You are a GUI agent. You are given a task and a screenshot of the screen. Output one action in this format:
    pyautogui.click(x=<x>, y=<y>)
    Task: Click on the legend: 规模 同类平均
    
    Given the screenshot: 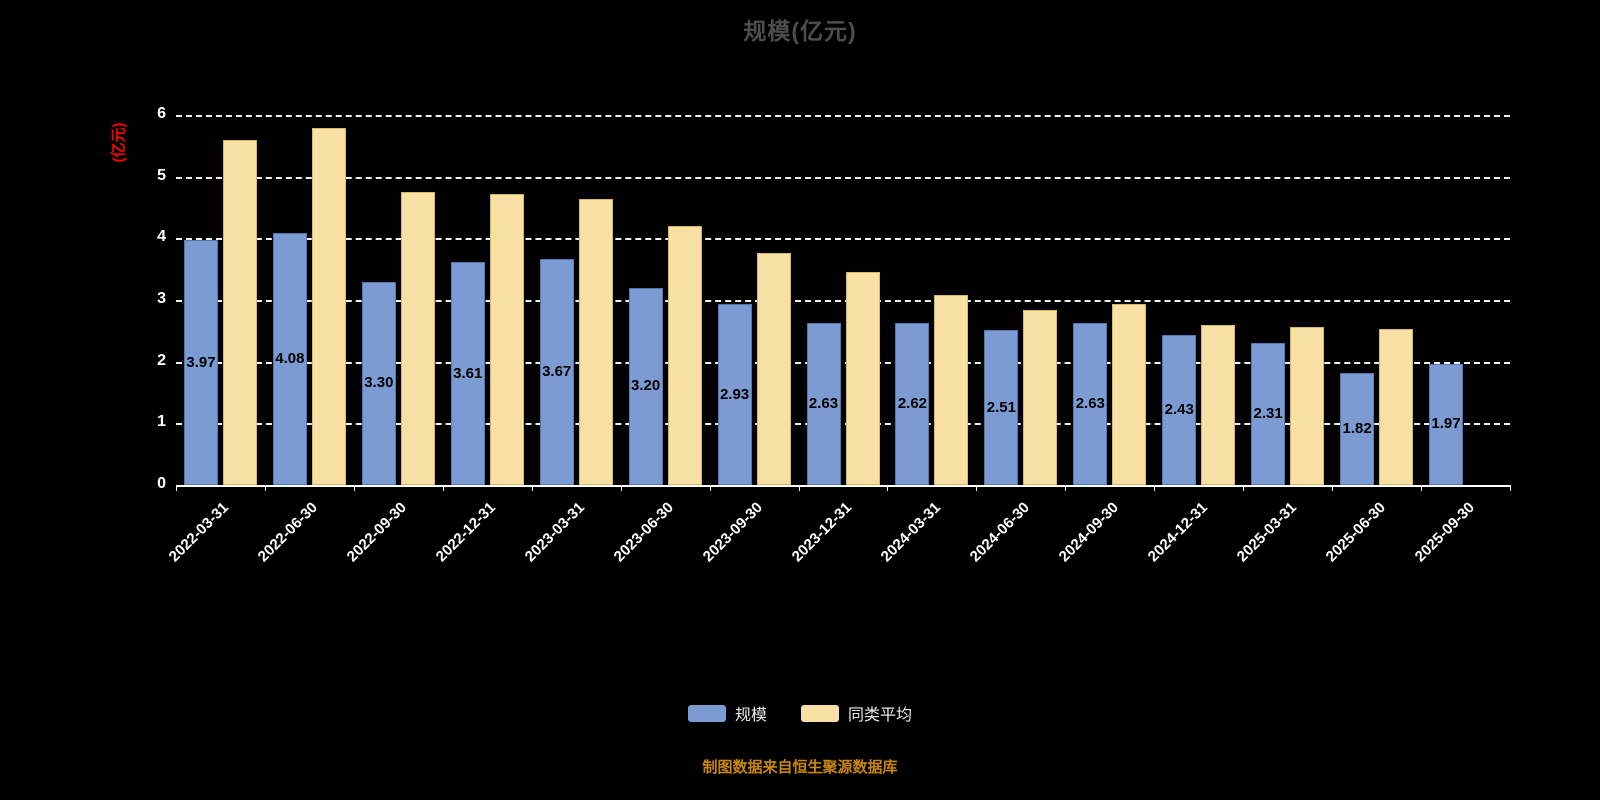 What is the action you would take?
    pyautogui.click(x=800, y=713)
    